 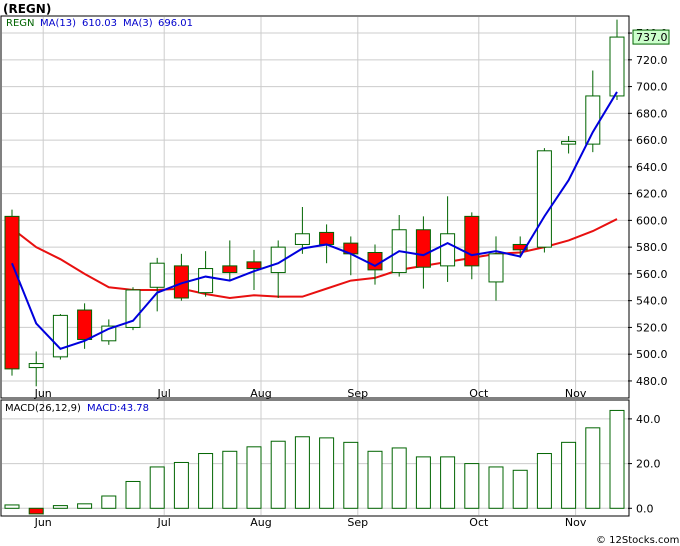 What do you see at coordinates (479, 393) in the screenshot?
I see `price-month-label: Oct` at bounding box center [479, 393].